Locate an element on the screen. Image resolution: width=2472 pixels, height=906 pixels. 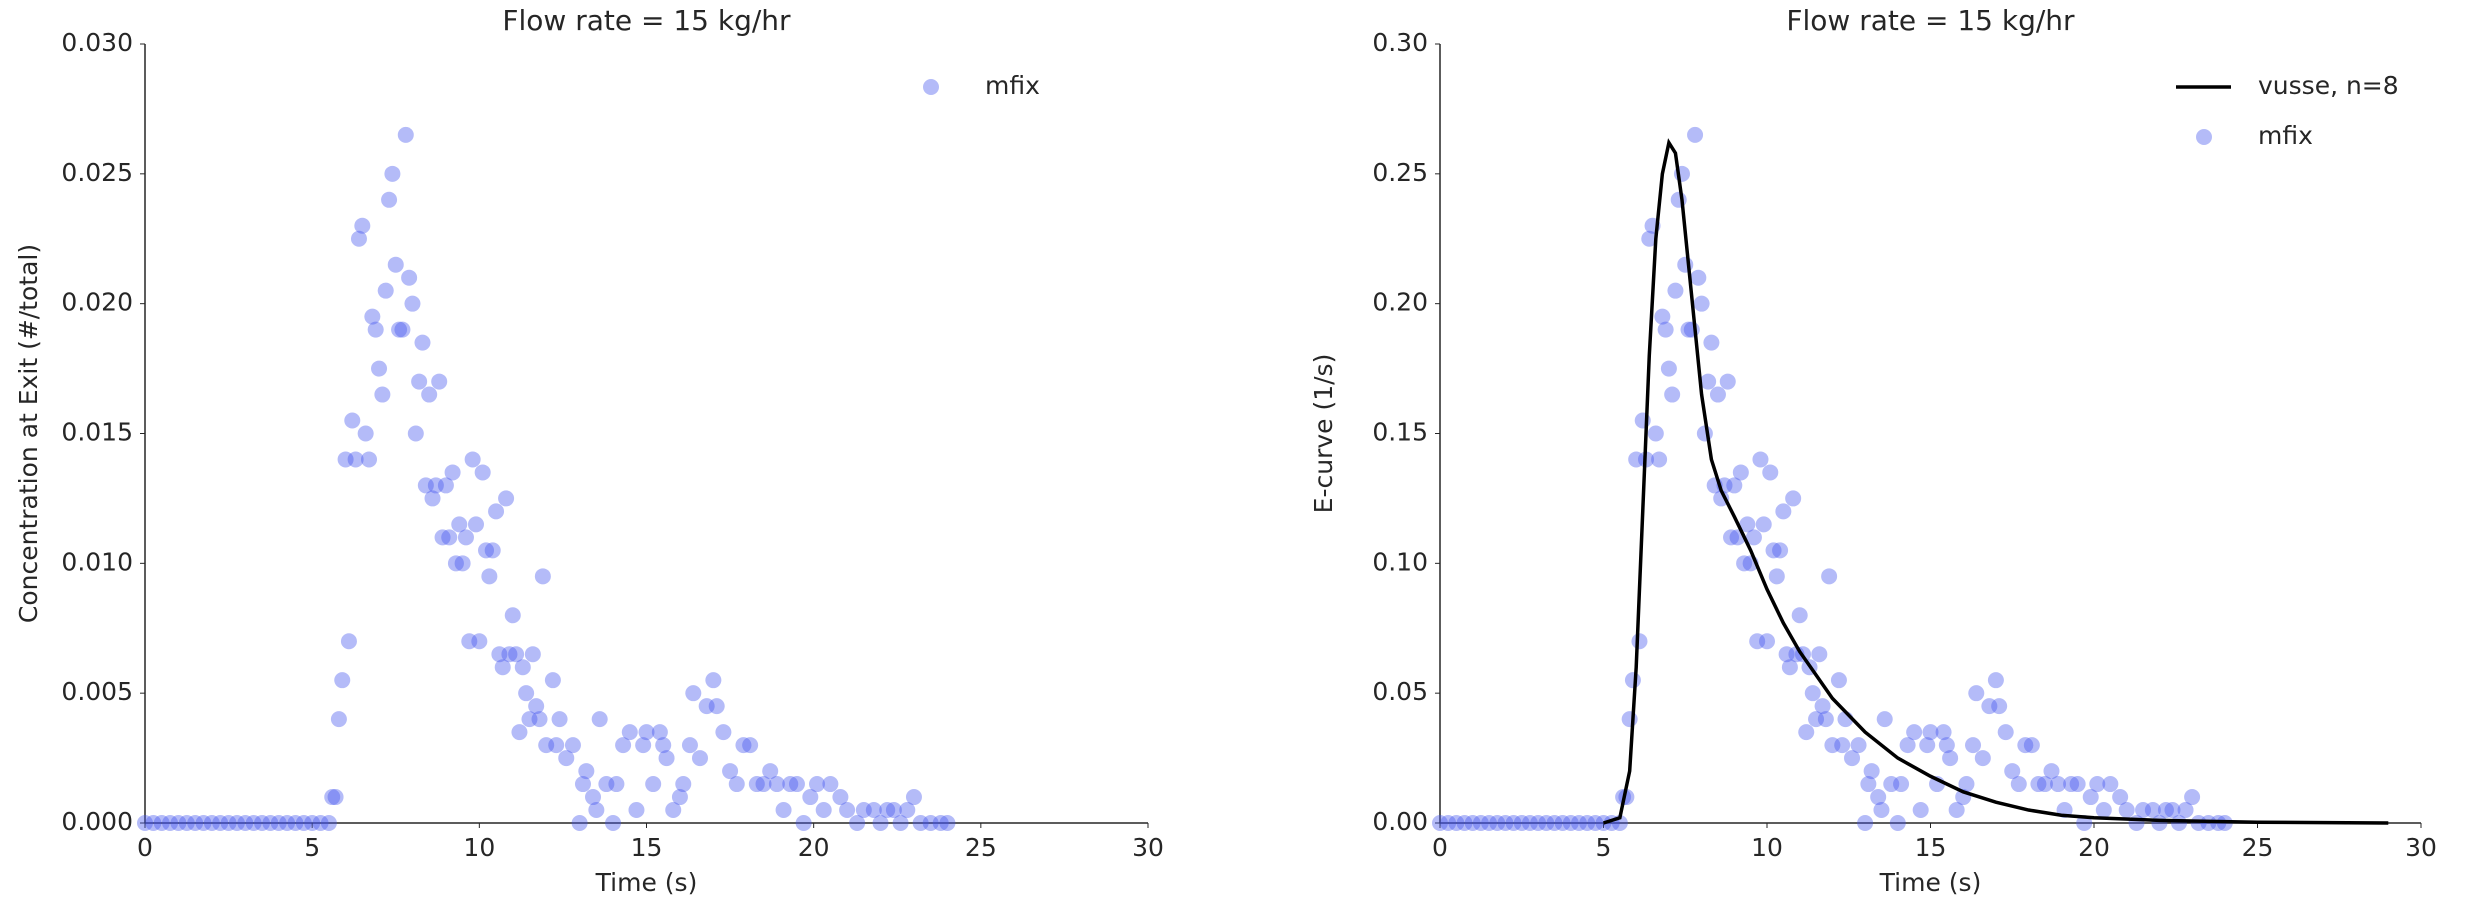
y-tick-label: 0.30 is located at coordinates (1400, 42).